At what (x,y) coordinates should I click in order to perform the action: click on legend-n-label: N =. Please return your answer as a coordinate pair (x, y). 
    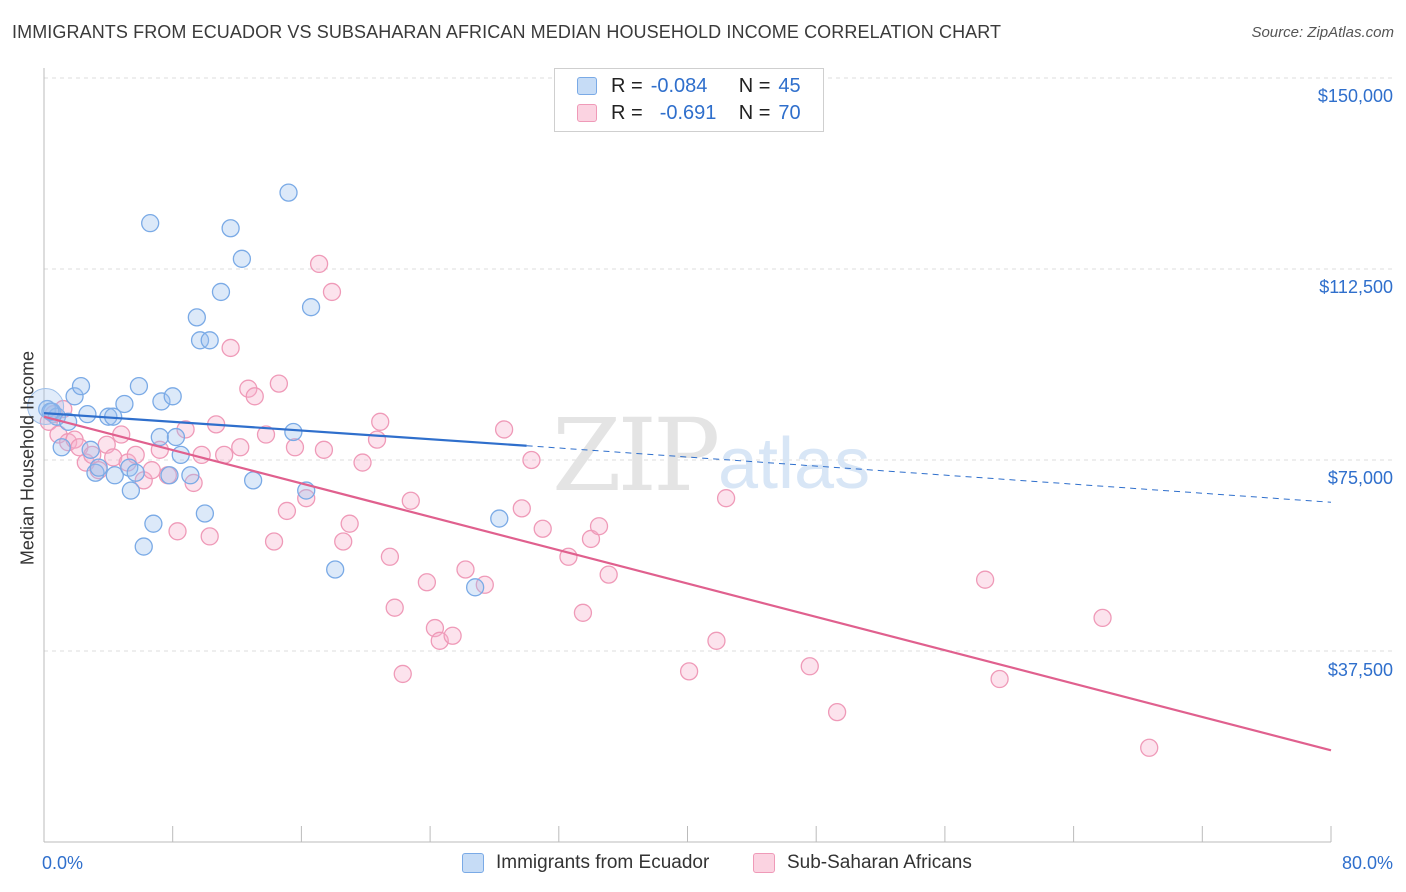
    Looking at the image, I should click on (754, 112).